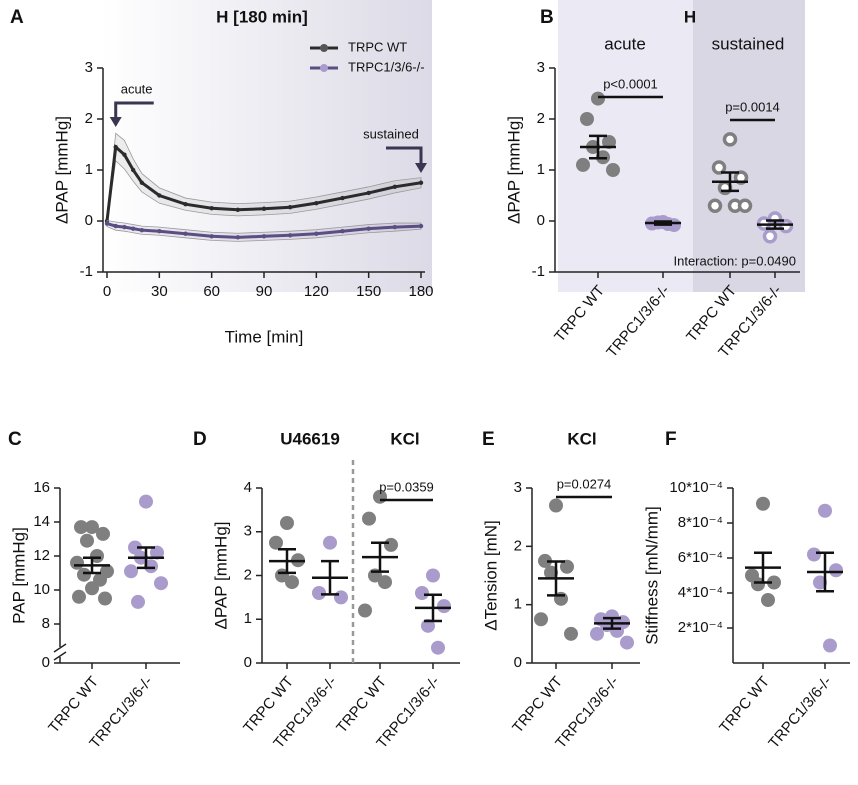 This screenshot has height=785, width=858. What do you see at coordinates (377, 46) in the screenshot?
I see `legend-label: TRPC WT` at bounding box center [377, 46].